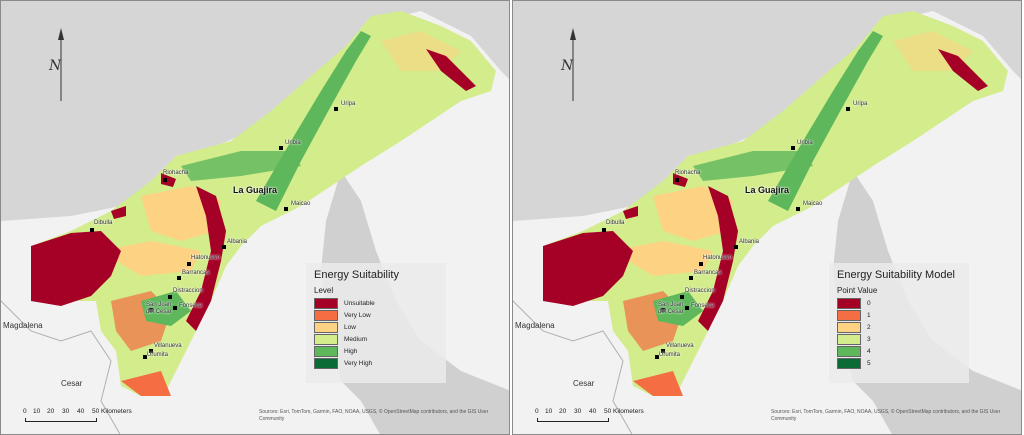  Describe the element at coordinates (869, 327) in the screenshot. I see `legend-label: 2` at that location.